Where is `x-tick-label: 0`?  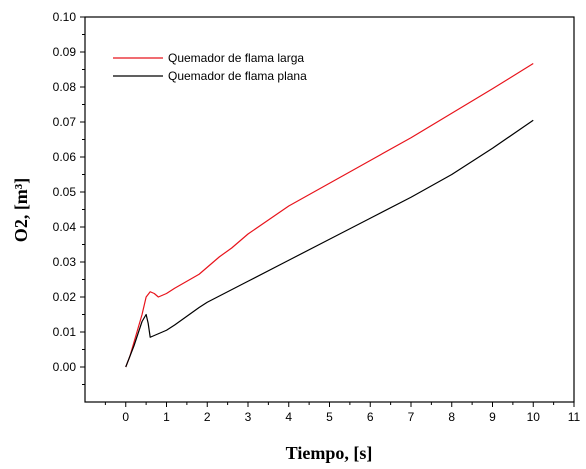
x-tick-label: 0 is located at coordinates (125, 417).